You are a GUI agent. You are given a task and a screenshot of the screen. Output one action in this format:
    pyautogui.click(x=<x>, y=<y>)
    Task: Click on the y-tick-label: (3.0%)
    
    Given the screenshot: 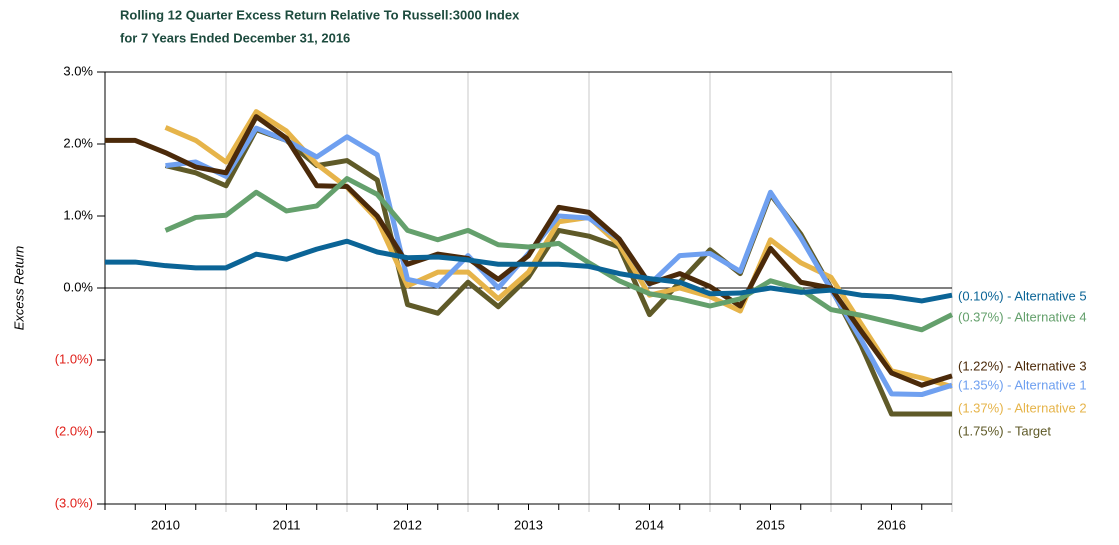 What is the action you would take?
    pyautogui.click(x=74, y=502)
    